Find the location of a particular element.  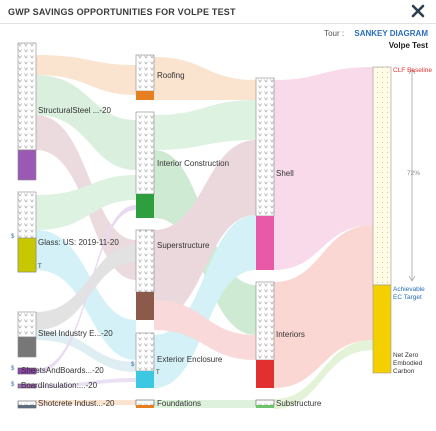

t-marker-glass: T is located at coordinates (40, 267).